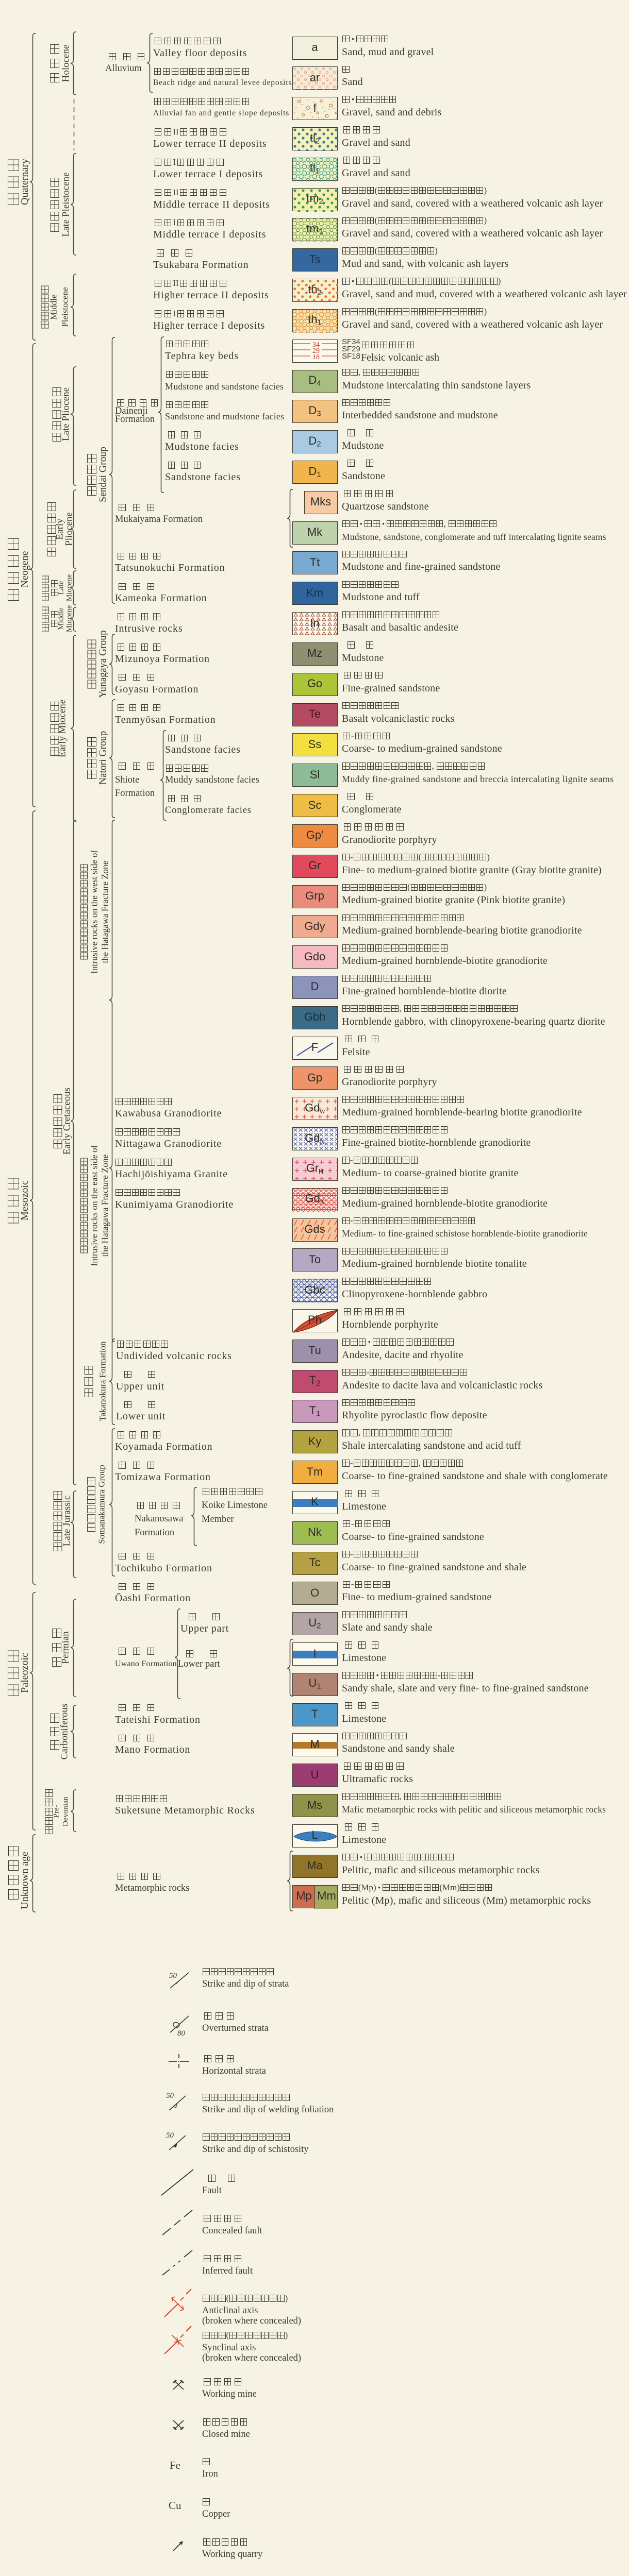  I want to click on svg-text: 34, so click(316, 345).